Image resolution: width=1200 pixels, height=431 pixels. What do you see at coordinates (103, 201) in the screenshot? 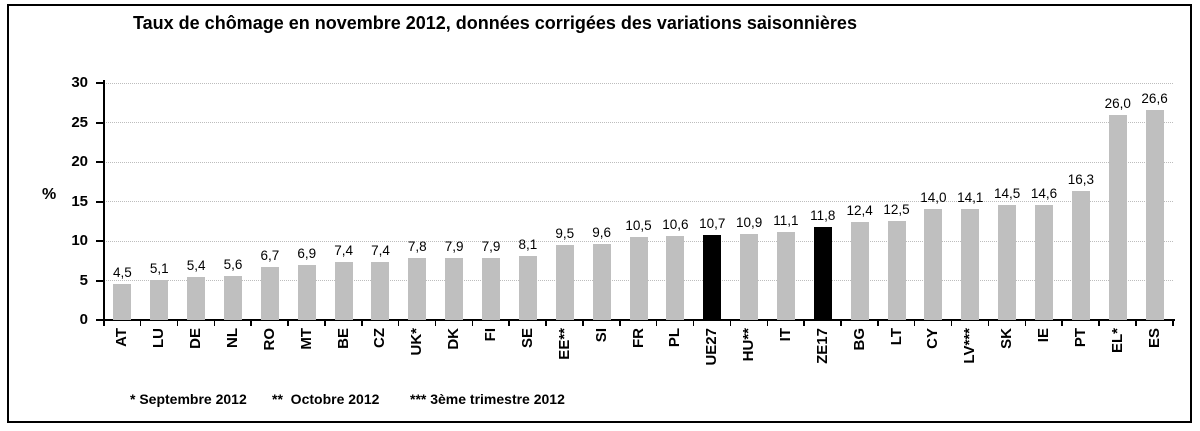
I see `y-axis-line` at bounding box center [103, 201].